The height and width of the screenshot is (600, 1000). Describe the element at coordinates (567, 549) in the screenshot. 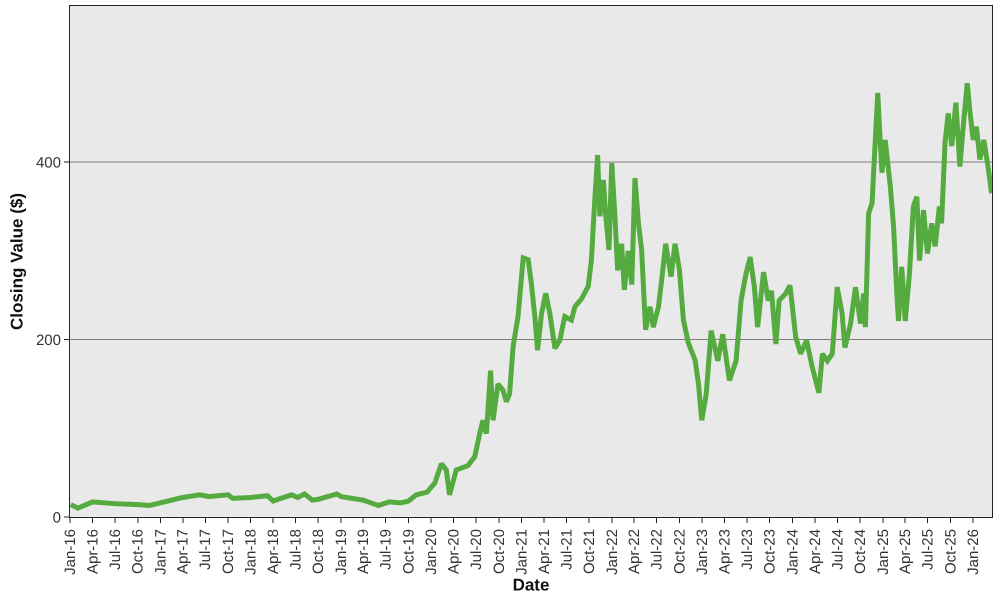

I see `x-tick-label: Jul-21` at that location.